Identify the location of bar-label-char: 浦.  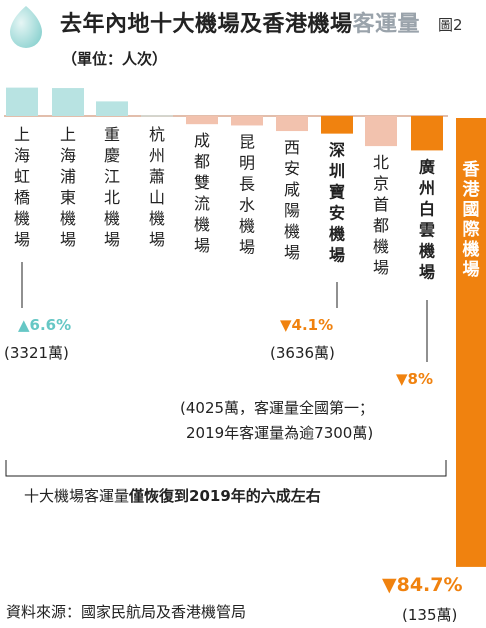
(68, 176).